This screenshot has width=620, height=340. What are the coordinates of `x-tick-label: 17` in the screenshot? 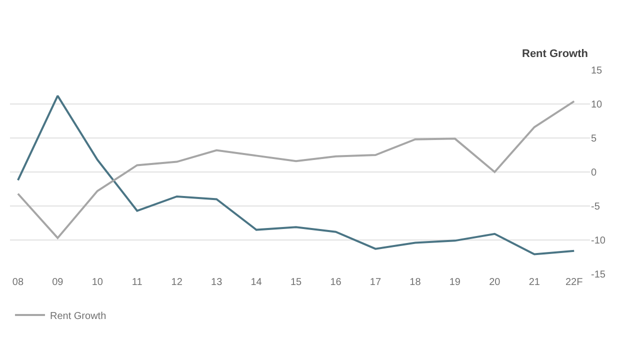 It's located at (376, 282).